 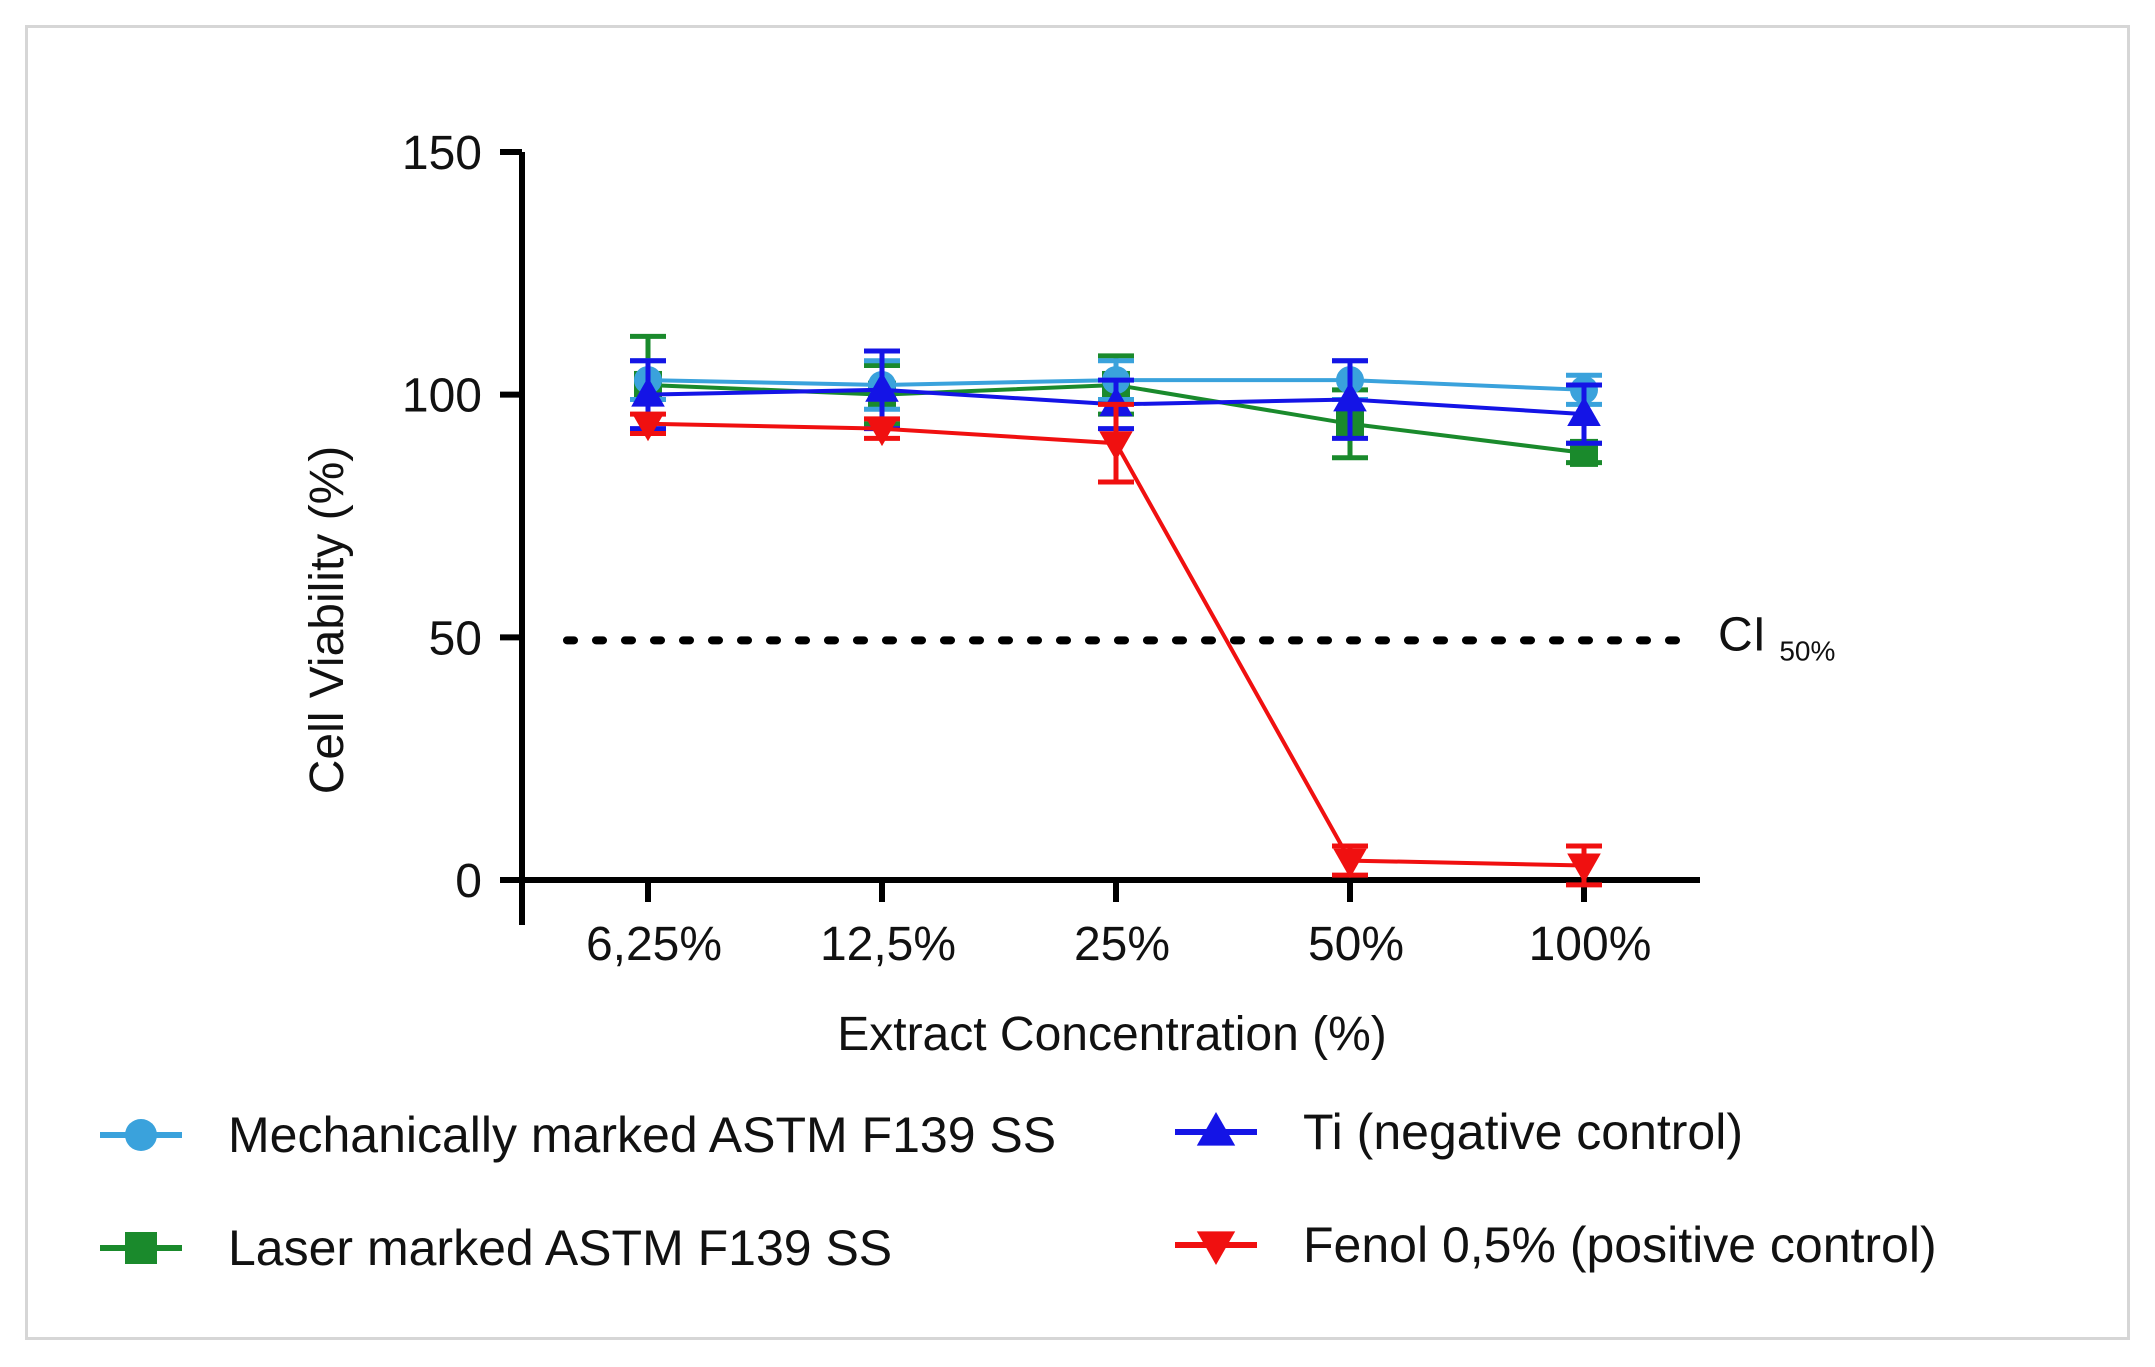 I want to click on y-axis-title: Cell Viability (%), so click(x=327, y=620).